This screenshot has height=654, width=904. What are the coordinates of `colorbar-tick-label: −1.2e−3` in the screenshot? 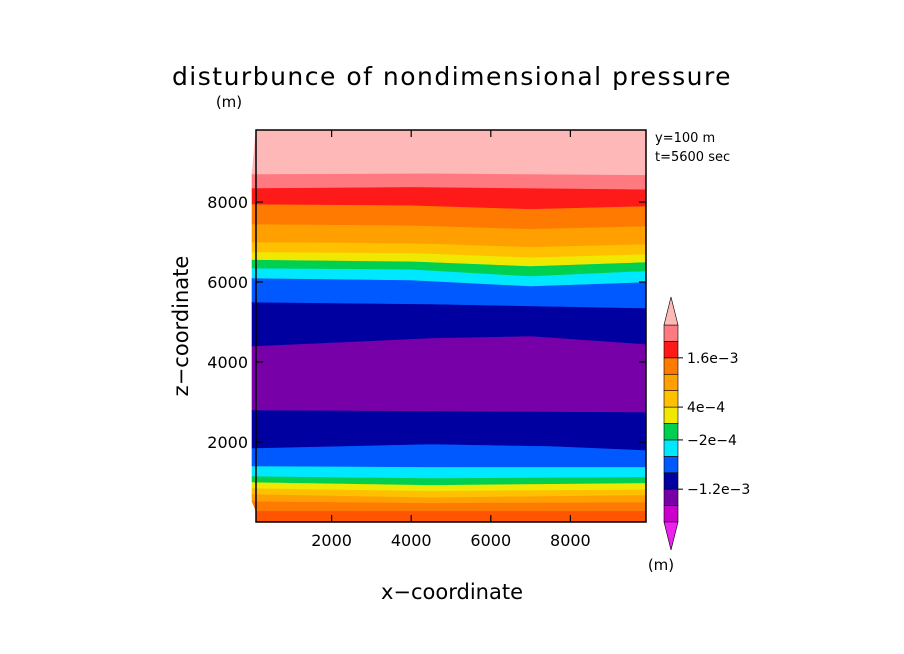 It's located at (718, 490).